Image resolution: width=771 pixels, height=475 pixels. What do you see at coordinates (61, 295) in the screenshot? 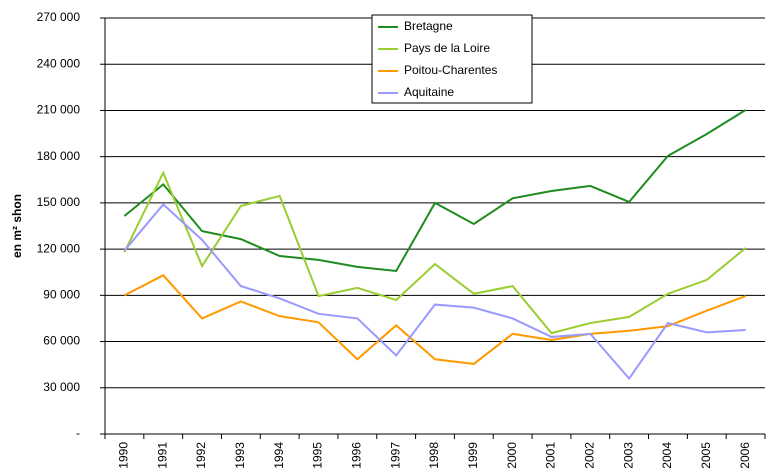
I see `y-tick-label: 90 000` at bounding box center [61, 295].